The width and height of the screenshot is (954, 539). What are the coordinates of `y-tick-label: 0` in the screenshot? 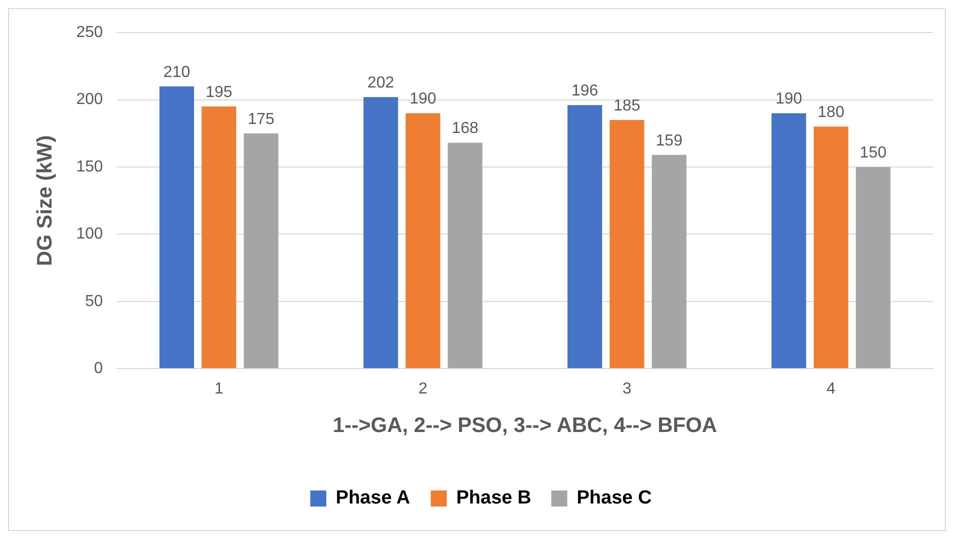 It's located at (98, 369).